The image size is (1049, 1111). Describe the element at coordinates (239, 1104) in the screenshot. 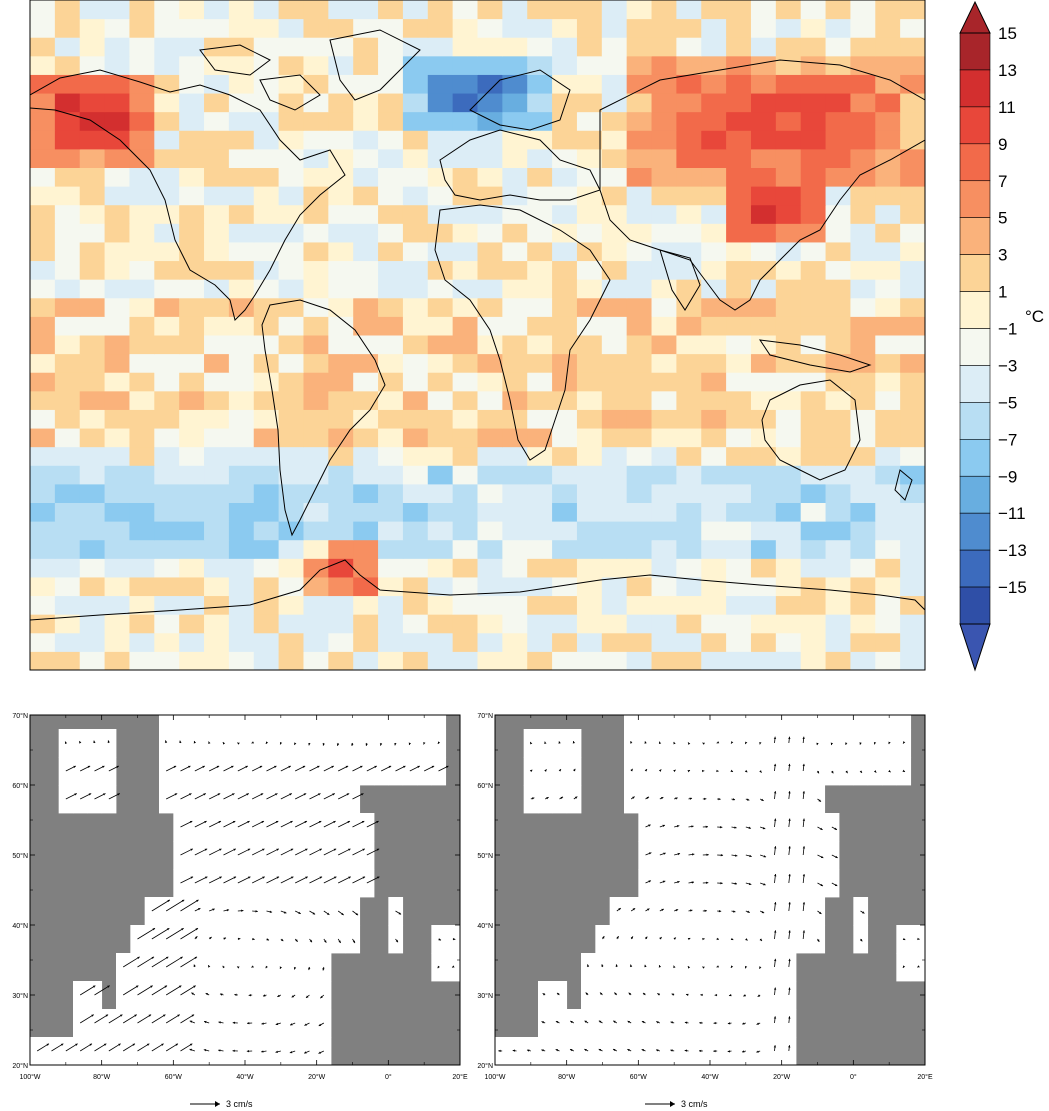

I see `reference-vector-label: 3 cm/s` at that location.